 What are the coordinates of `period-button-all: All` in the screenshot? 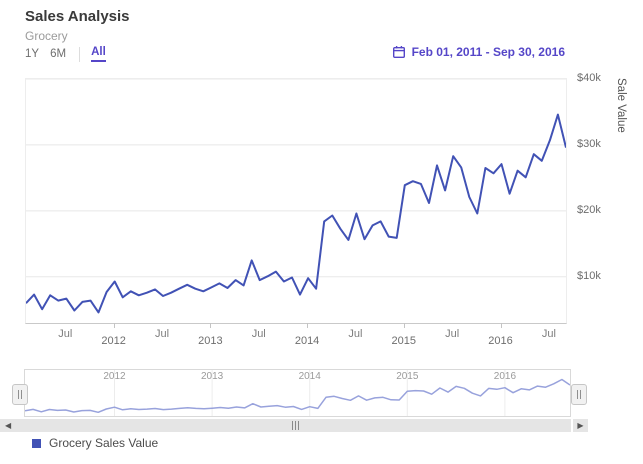 It's located at (98, 54).